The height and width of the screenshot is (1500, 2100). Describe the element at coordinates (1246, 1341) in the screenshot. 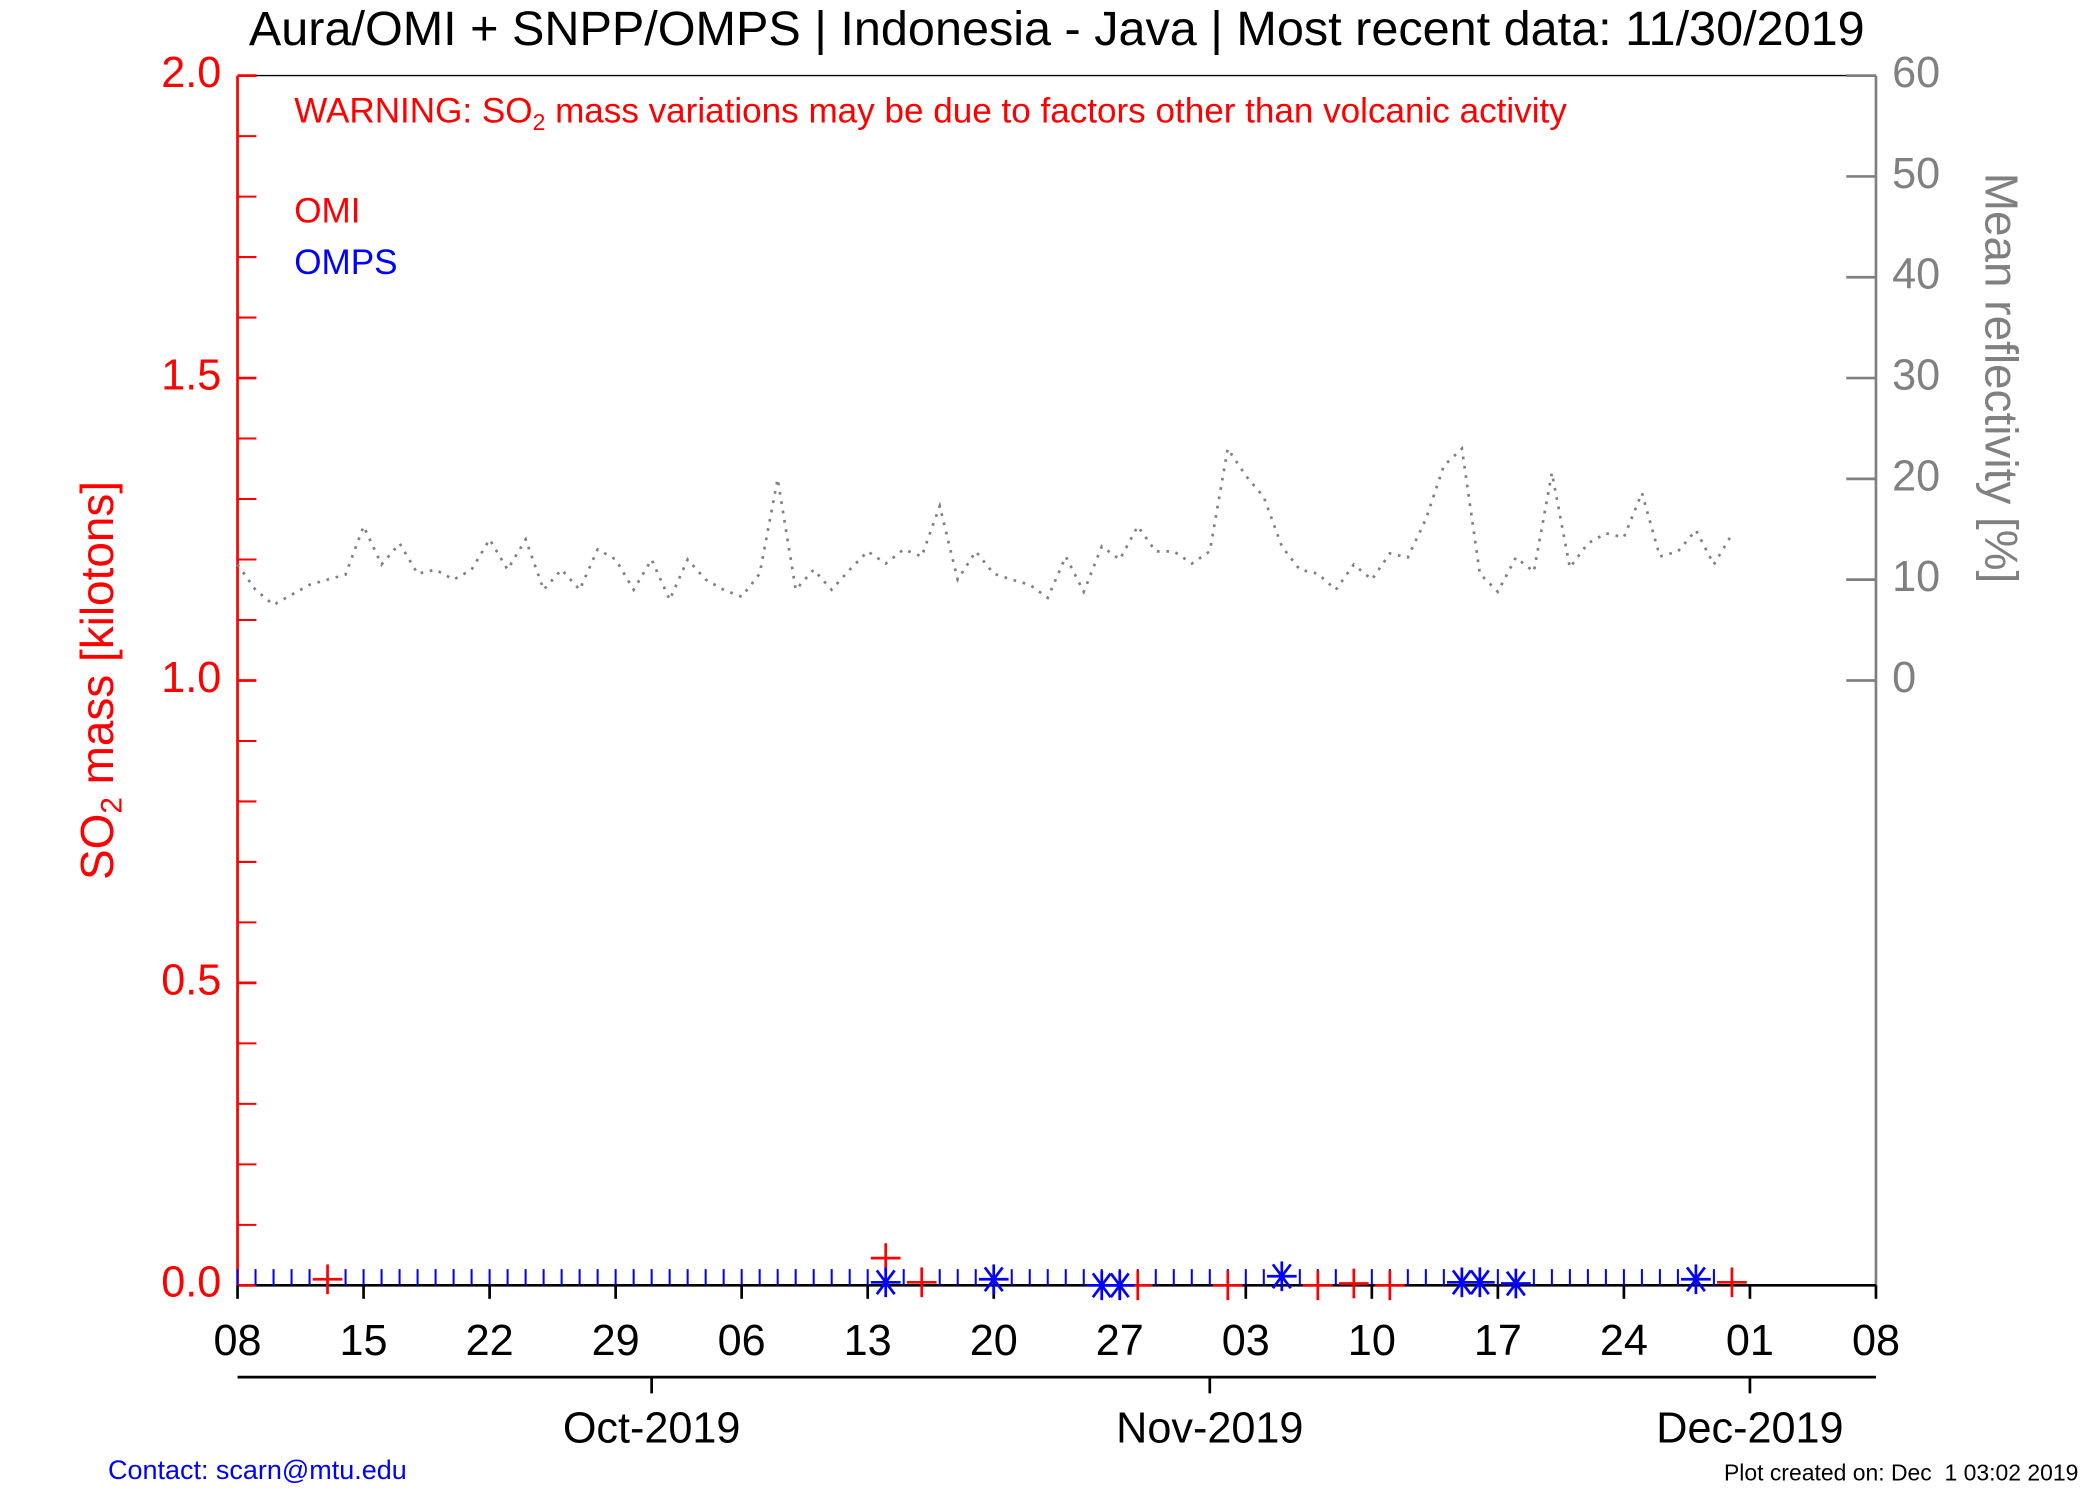

I see `x-tick-label: 03` at that location.